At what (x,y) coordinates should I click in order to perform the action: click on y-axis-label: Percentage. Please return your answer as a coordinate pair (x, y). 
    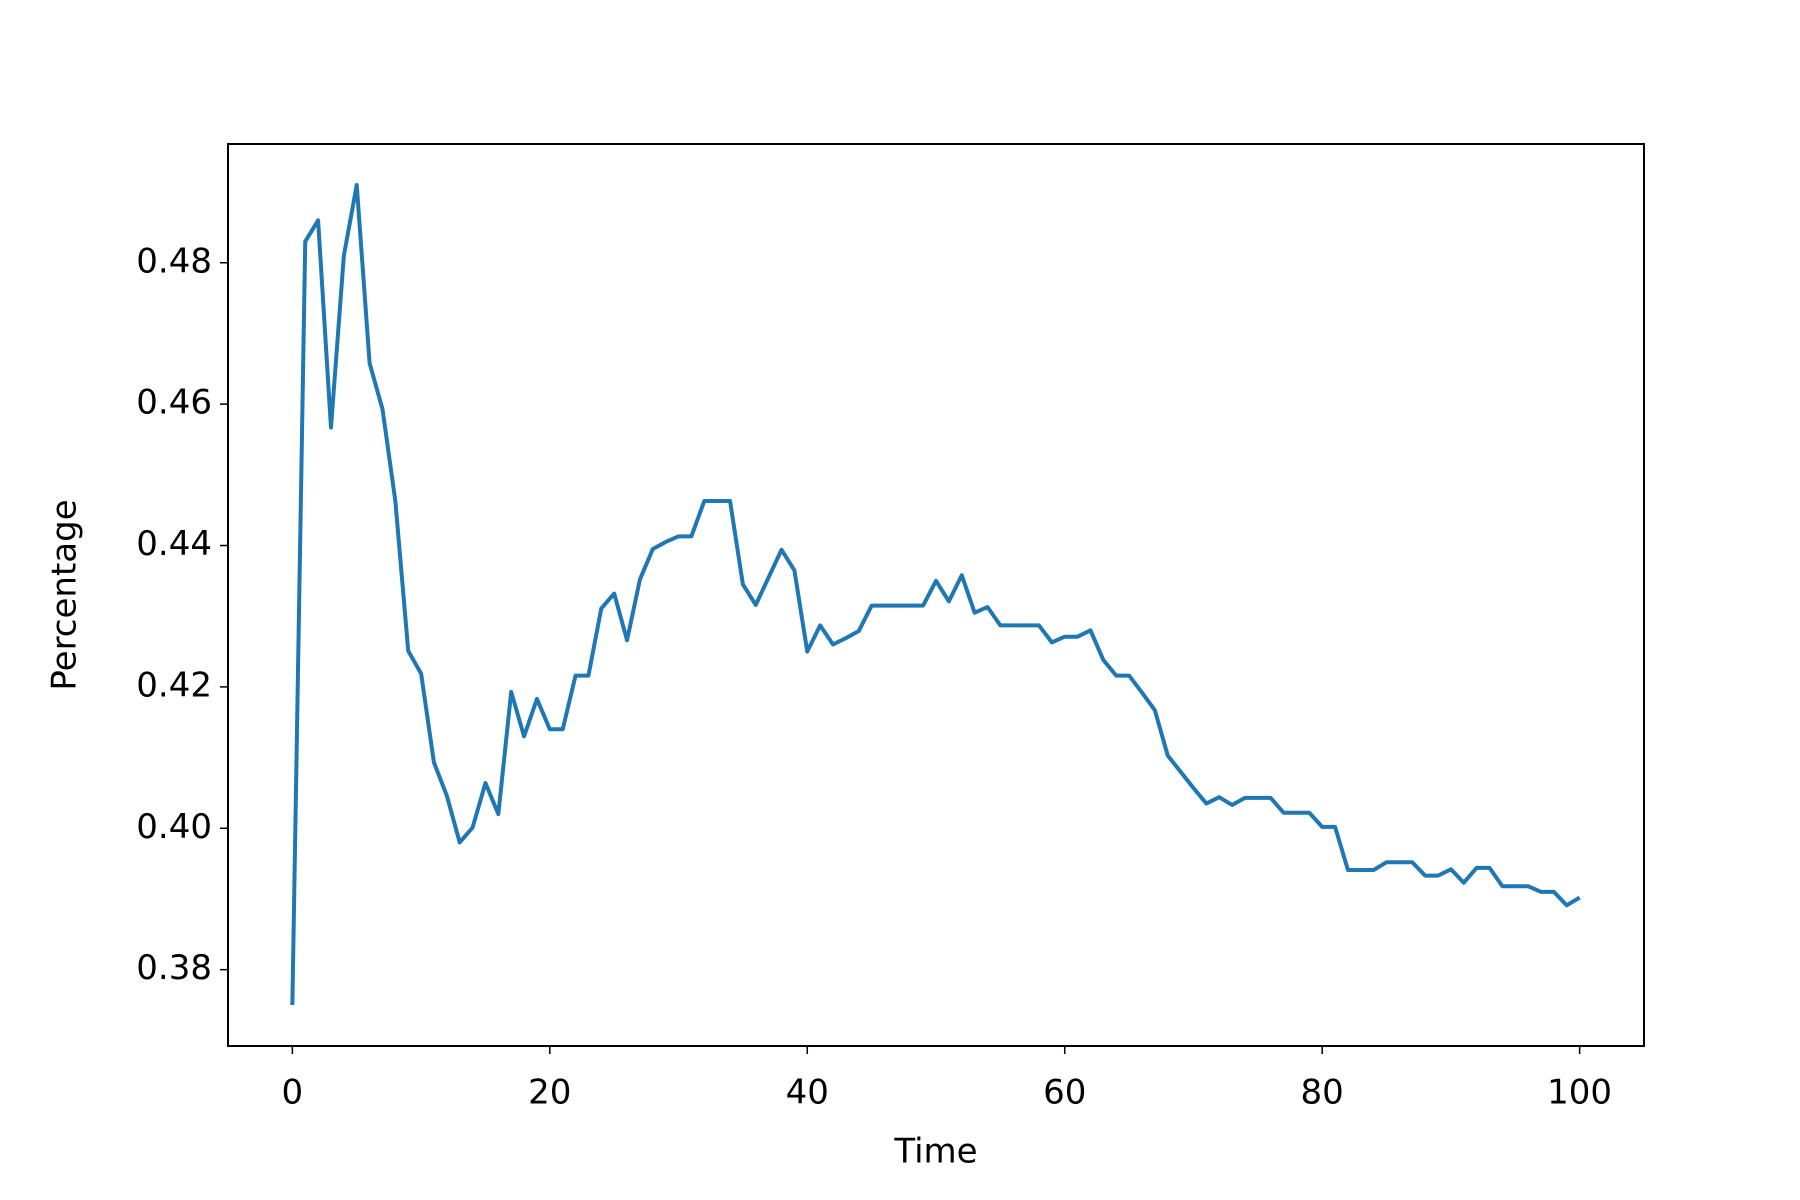
    Looking at the image, I should click on (65, 594).